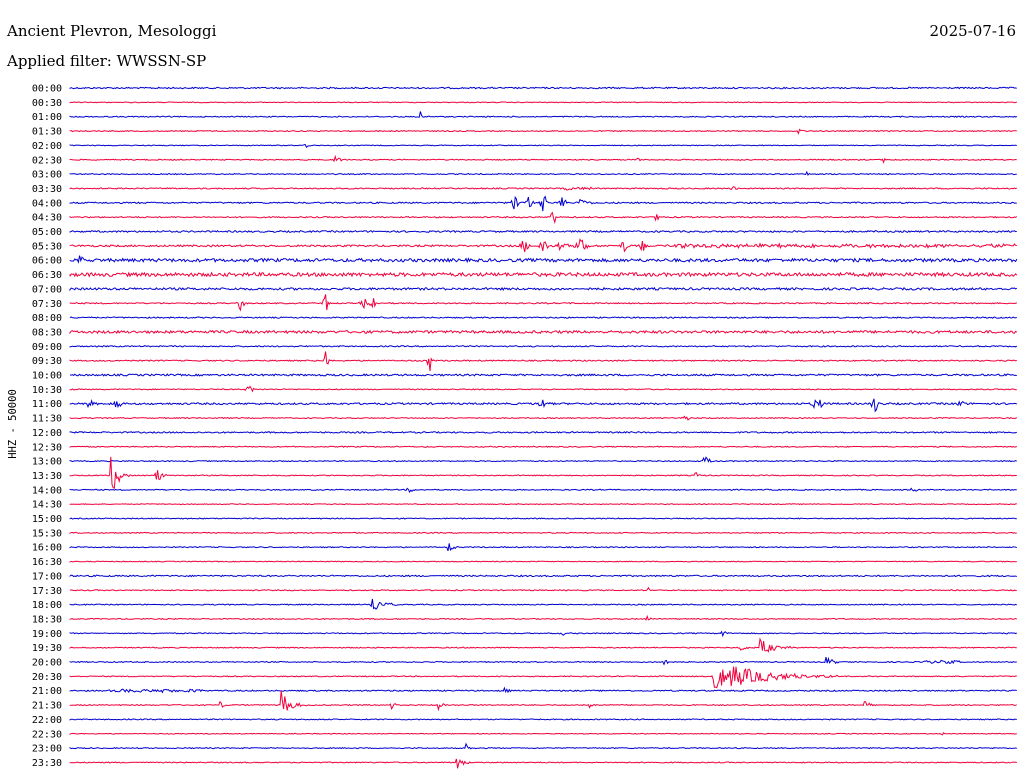 The image size is (1024, 780). I want to click on row-time-label: 15:30, so click(47, 533).